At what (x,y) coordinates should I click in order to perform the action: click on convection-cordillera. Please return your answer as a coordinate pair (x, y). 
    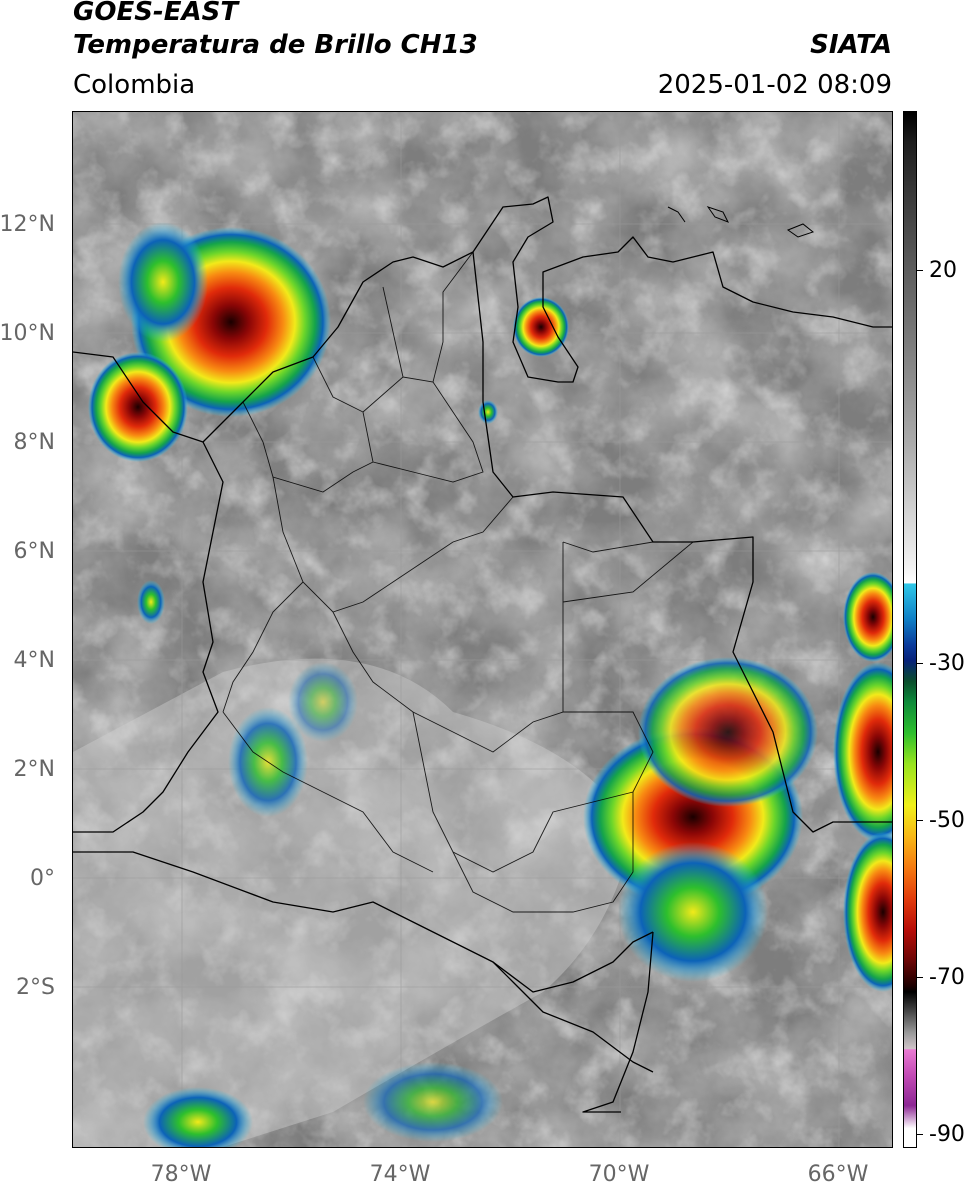
    Looking at the image, I should click on (323, 702).